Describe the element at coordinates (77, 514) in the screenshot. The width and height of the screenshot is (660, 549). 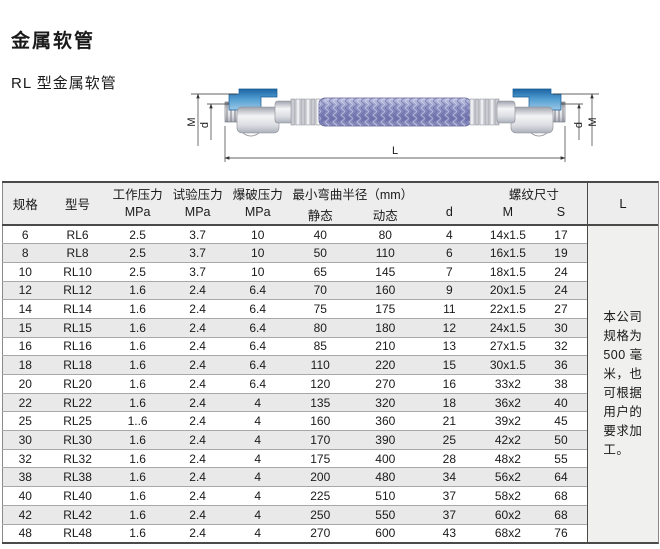
I see `table-cell: RL42` at that location.